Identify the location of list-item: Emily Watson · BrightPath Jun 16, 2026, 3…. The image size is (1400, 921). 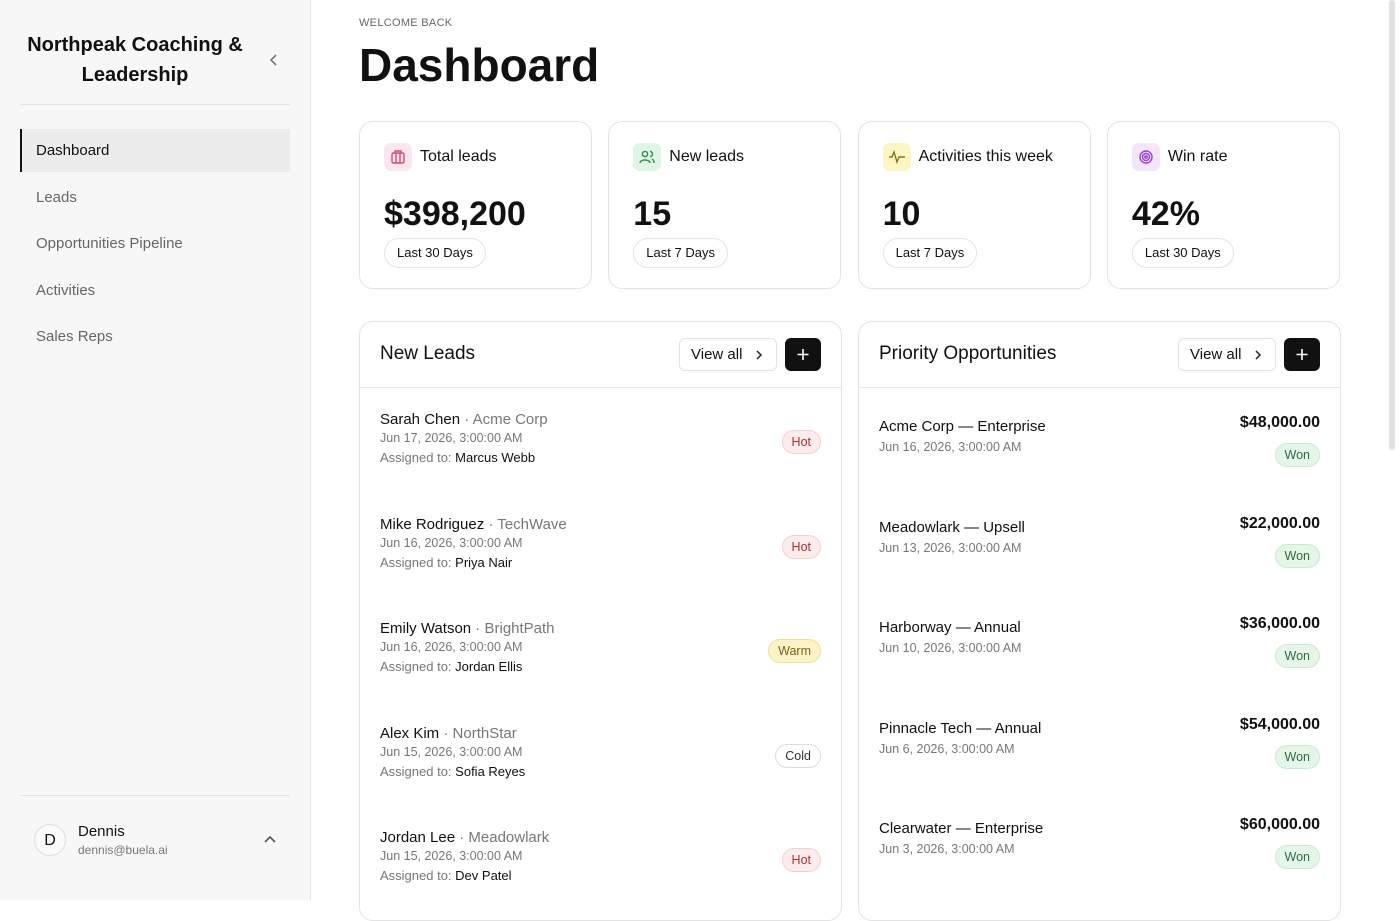
(600, 647).